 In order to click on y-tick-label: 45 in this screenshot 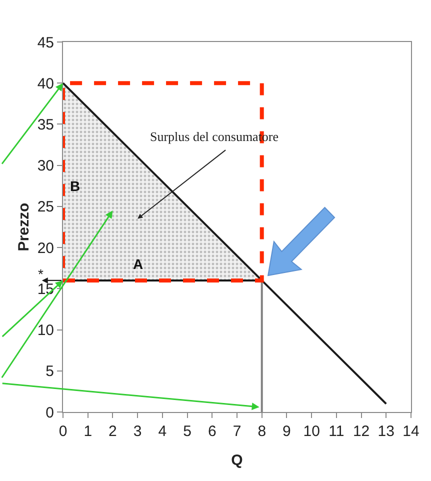, I will do `click(45, 43)`.